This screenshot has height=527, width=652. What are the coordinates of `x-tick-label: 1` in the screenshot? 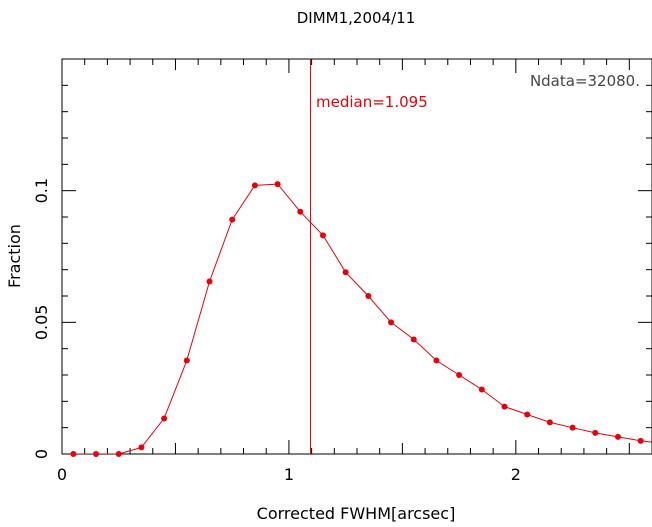 It's located at (289, 474).